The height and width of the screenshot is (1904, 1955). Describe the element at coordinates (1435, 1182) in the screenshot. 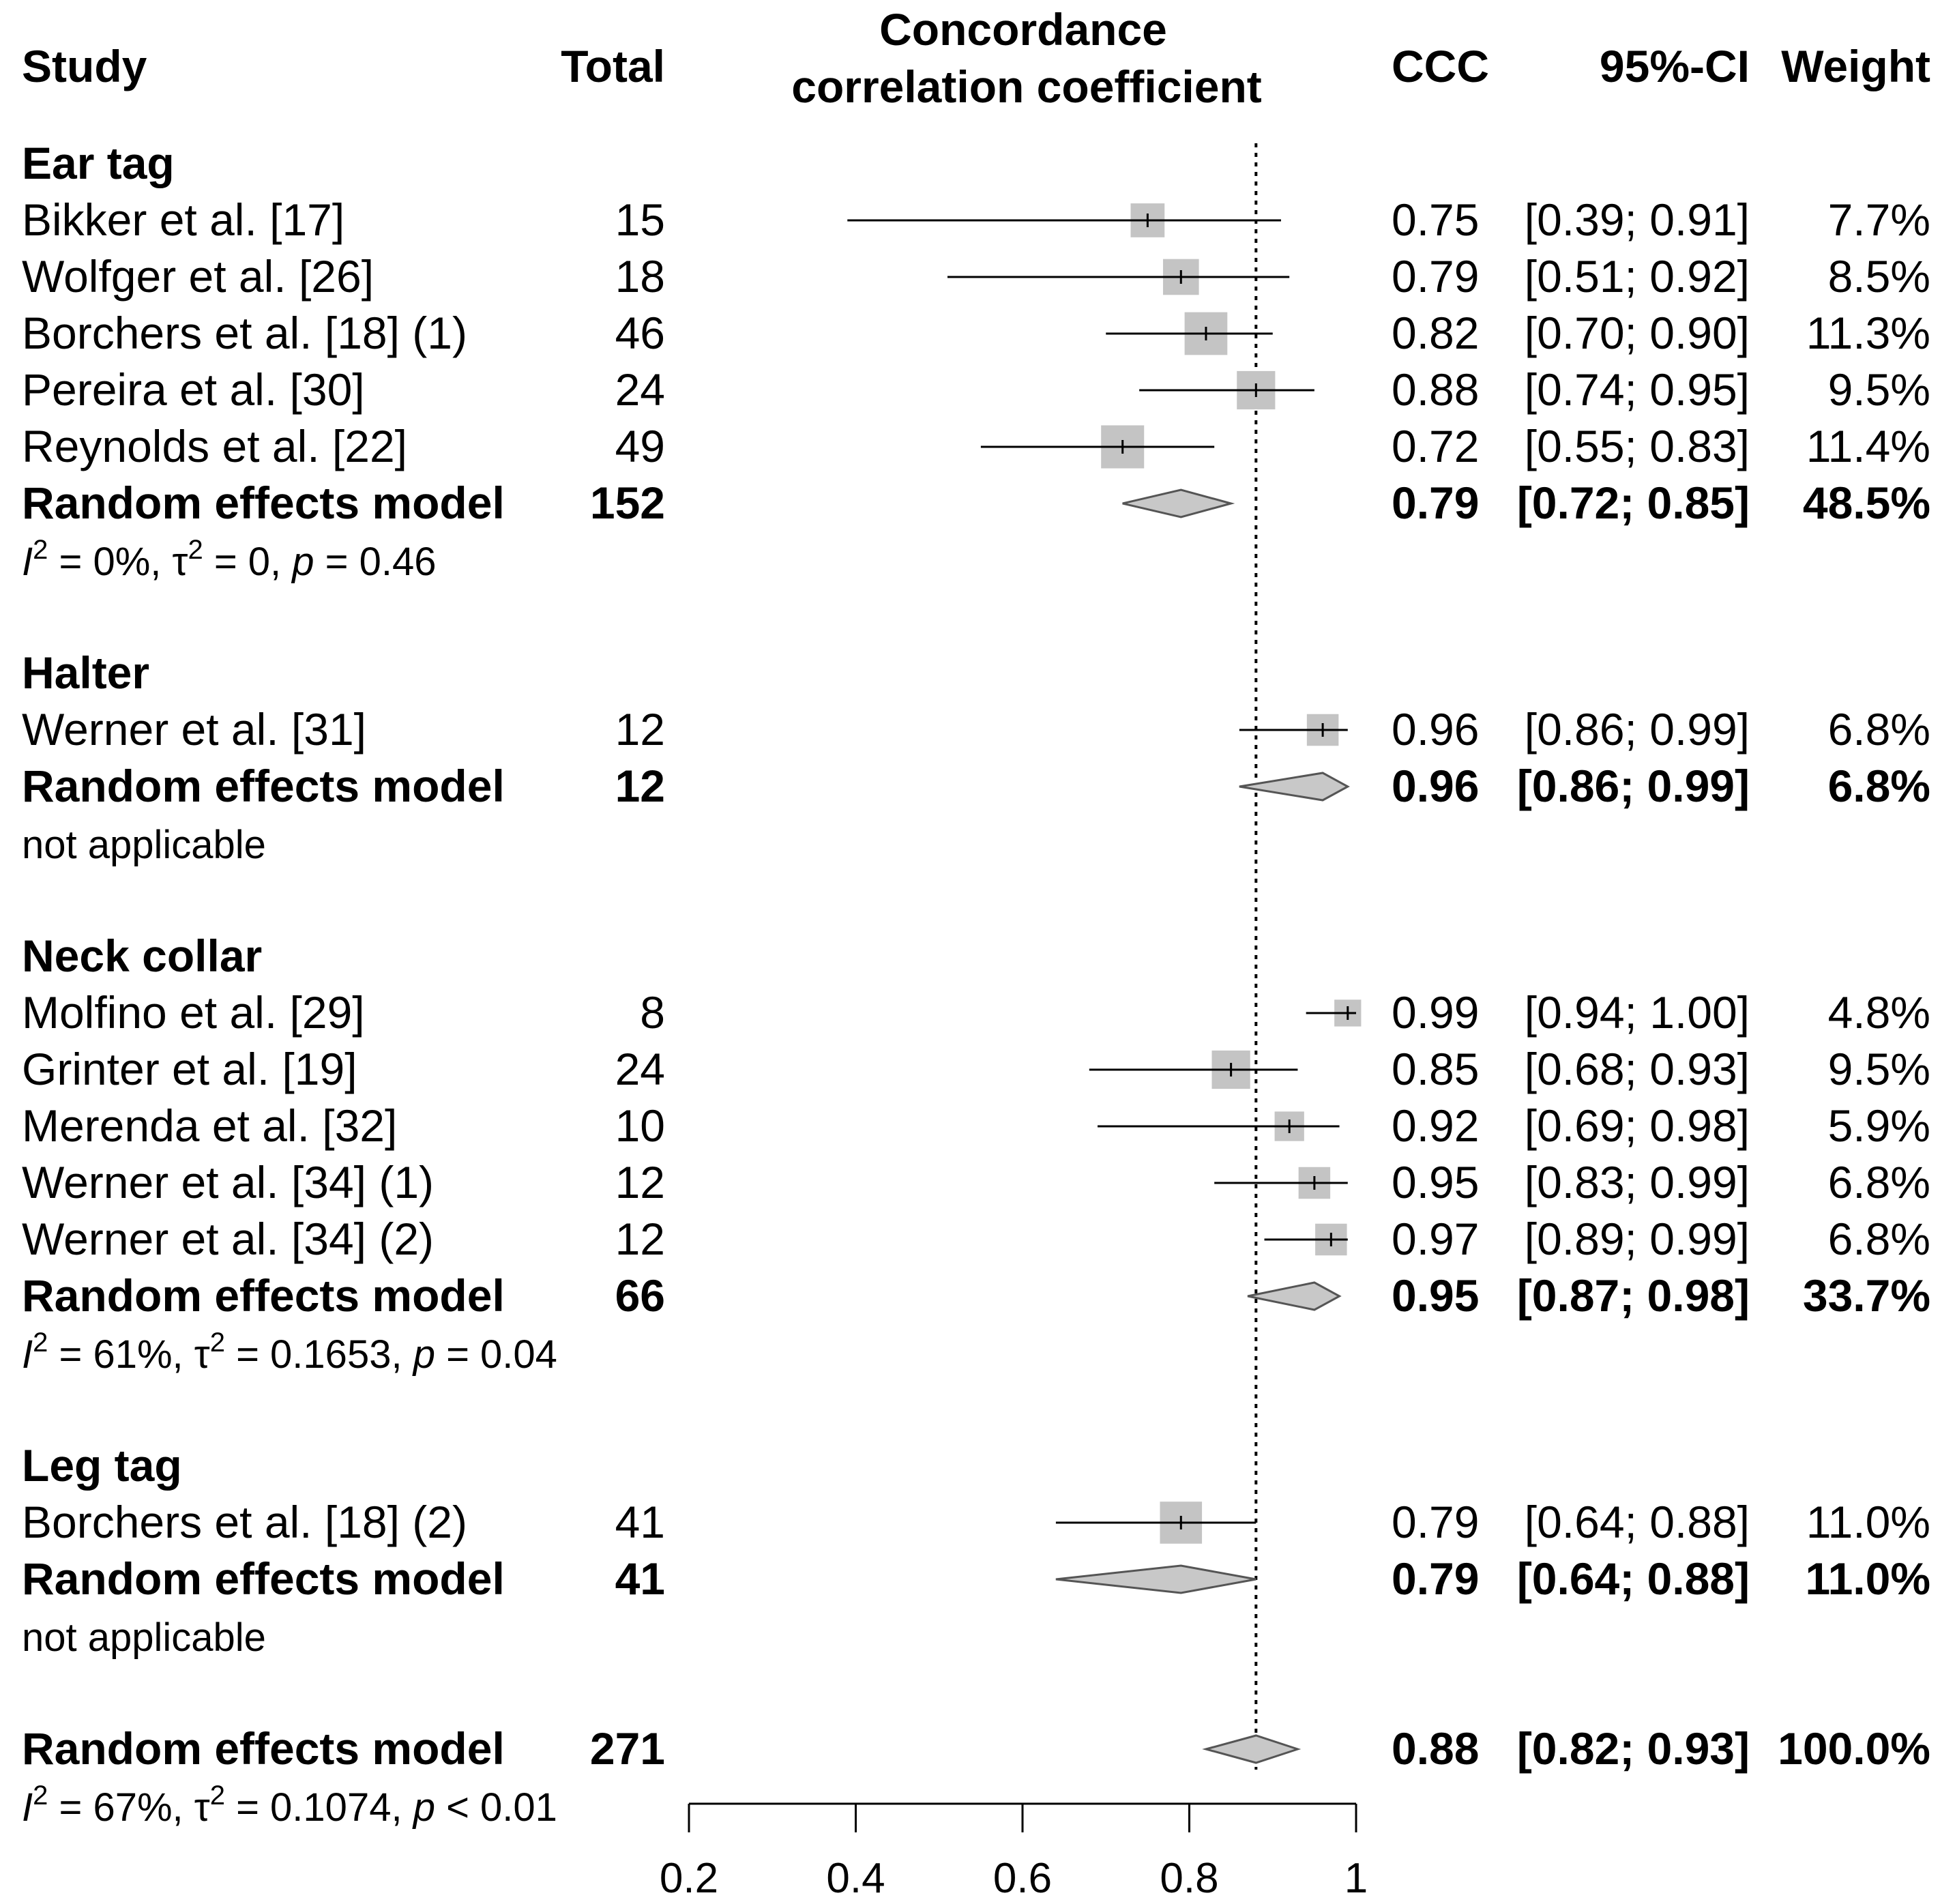

I see `ccc-value: 0.95` at that location.